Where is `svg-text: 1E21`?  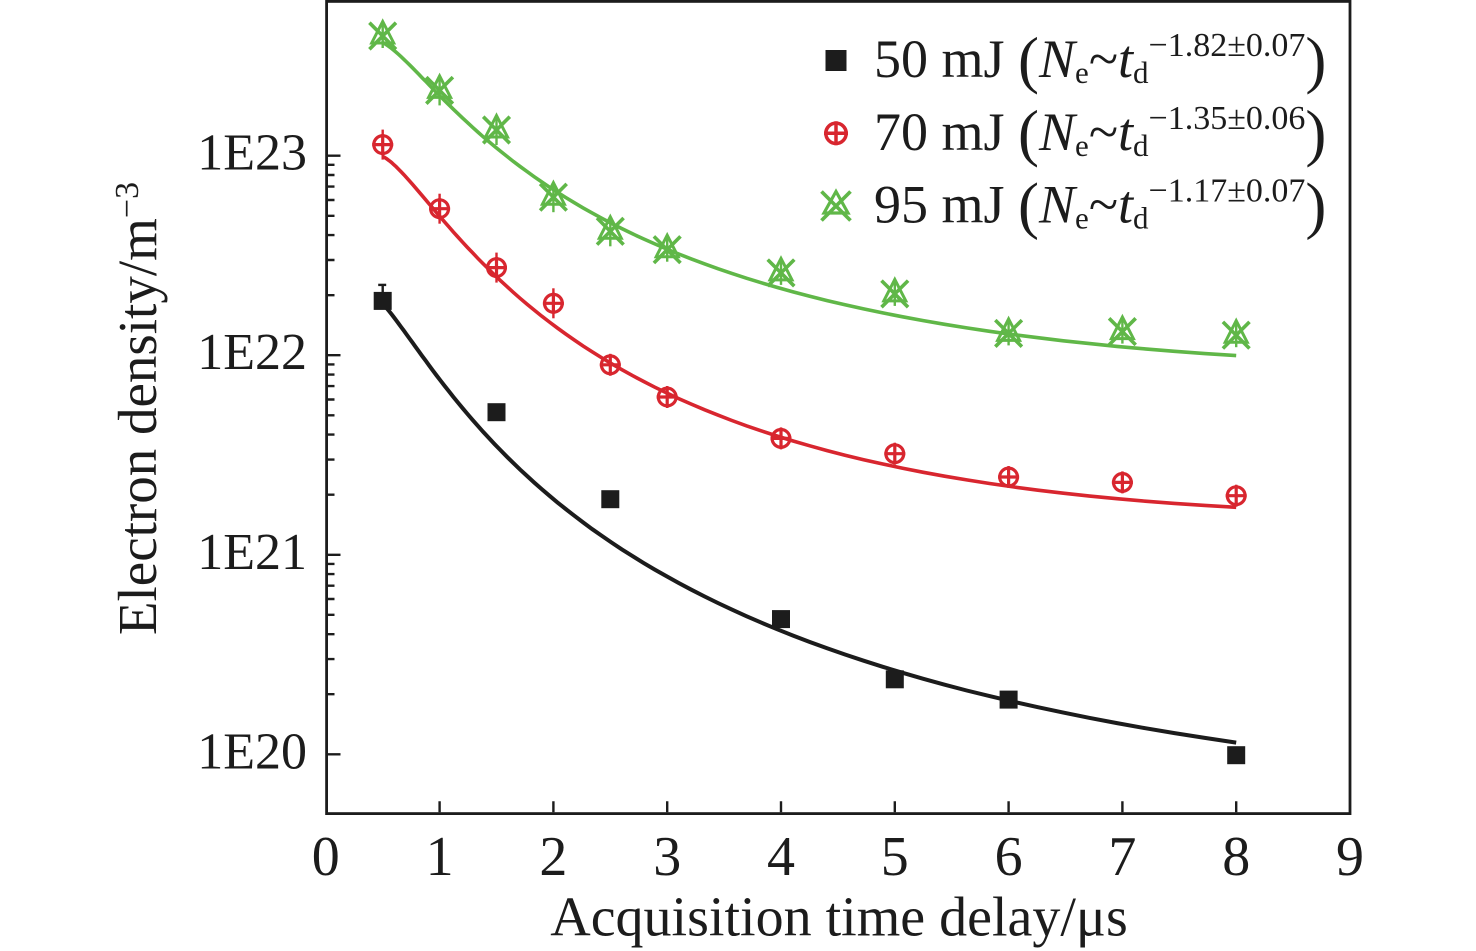 svg-text: 1E21 is located at coordinates (252, 552).